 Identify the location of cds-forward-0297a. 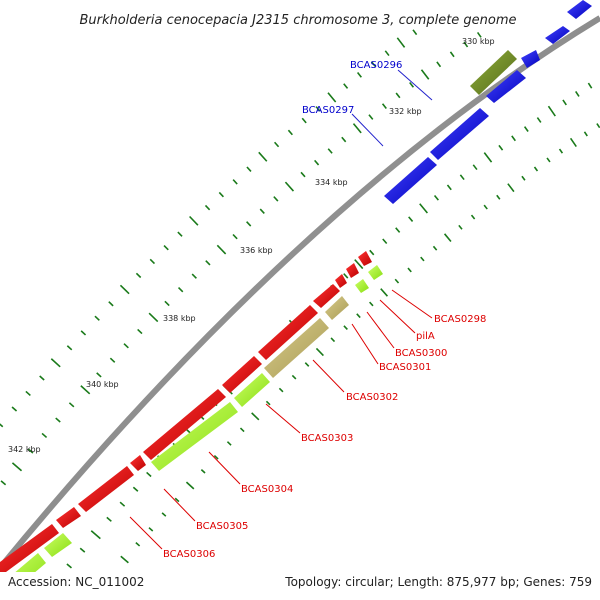
(459, 134).